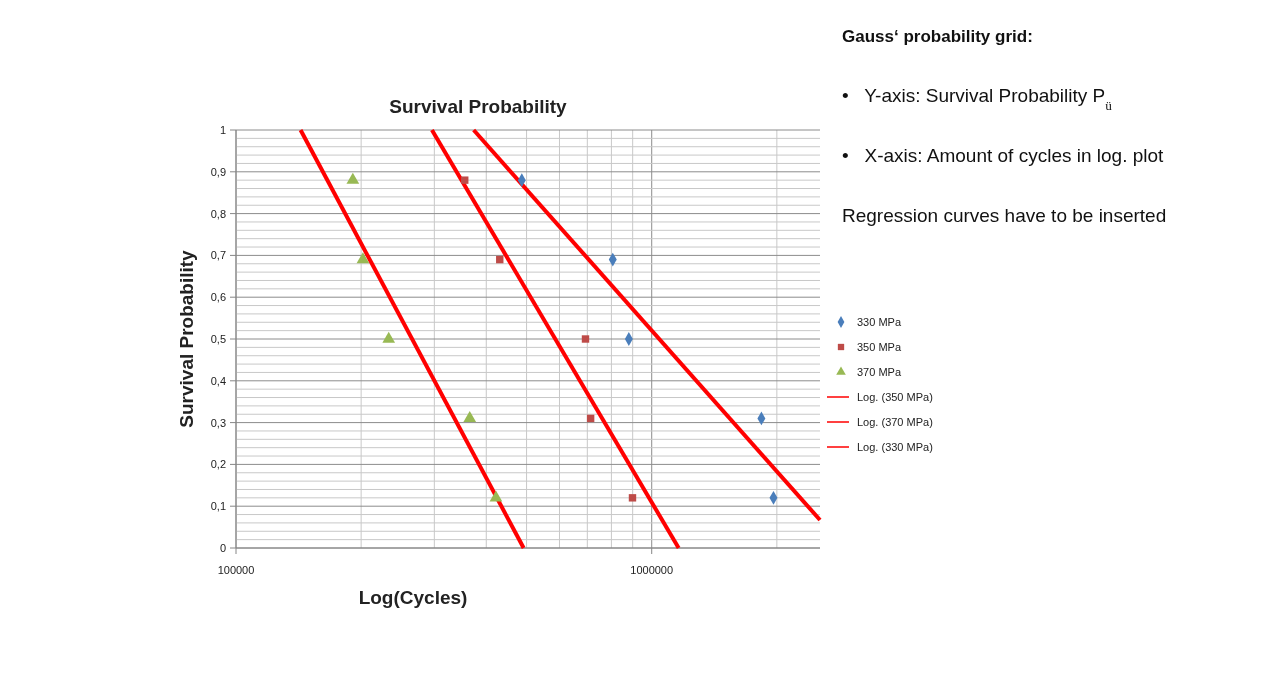 Image resolution: width=1279 pixels, height=686 pixels. I want to click on y-axis-title: Survival Probability, so click(186, 338).